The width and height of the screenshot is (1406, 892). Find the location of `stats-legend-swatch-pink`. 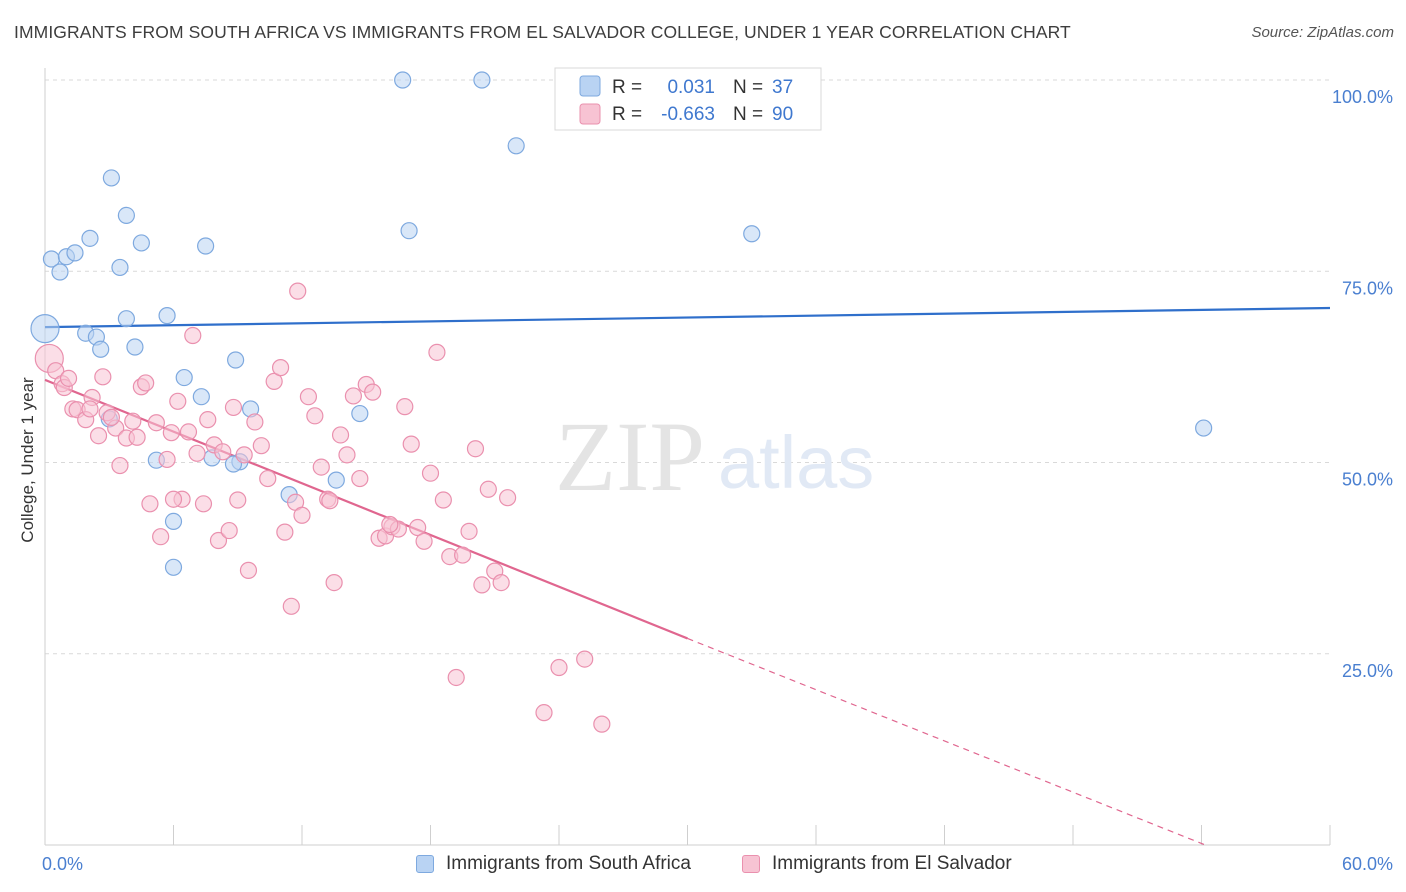

stats-legend-swatch-pink is located at coordinates (590, 114).